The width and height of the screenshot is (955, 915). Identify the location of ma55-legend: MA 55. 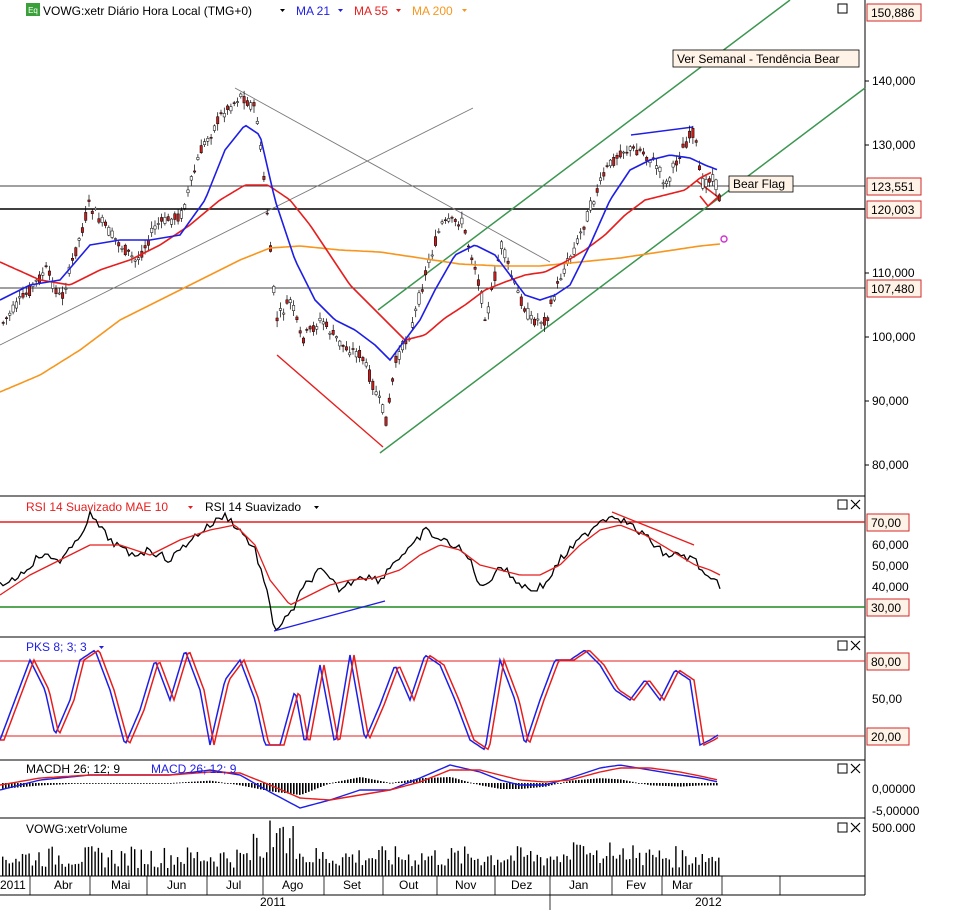
(371, 11).